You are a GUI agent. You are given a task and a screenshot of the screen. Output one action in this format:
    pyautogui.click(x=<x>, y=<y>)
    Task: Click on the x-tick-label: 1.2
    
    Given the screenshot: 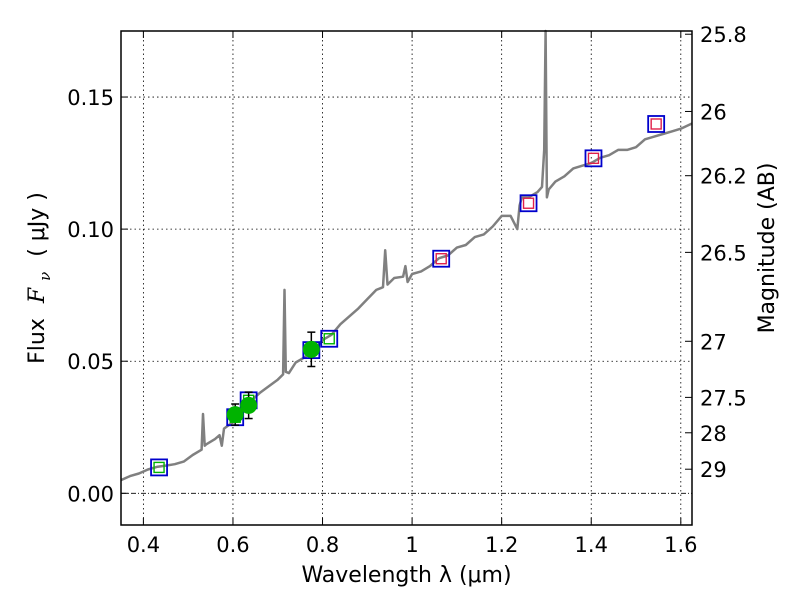 What is the action you would take?
    pyautogui.click(x=501, y=545)
    